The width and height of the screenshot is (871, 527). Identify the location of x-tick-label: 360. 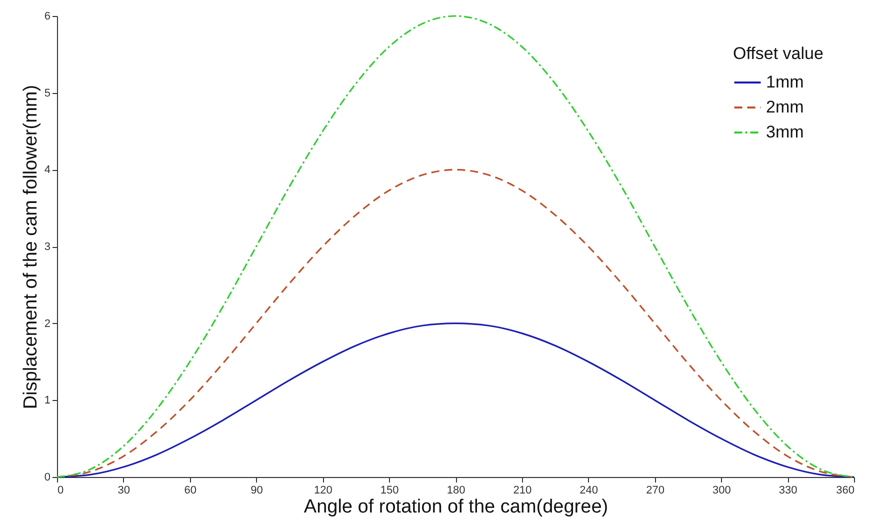
(845, 490).